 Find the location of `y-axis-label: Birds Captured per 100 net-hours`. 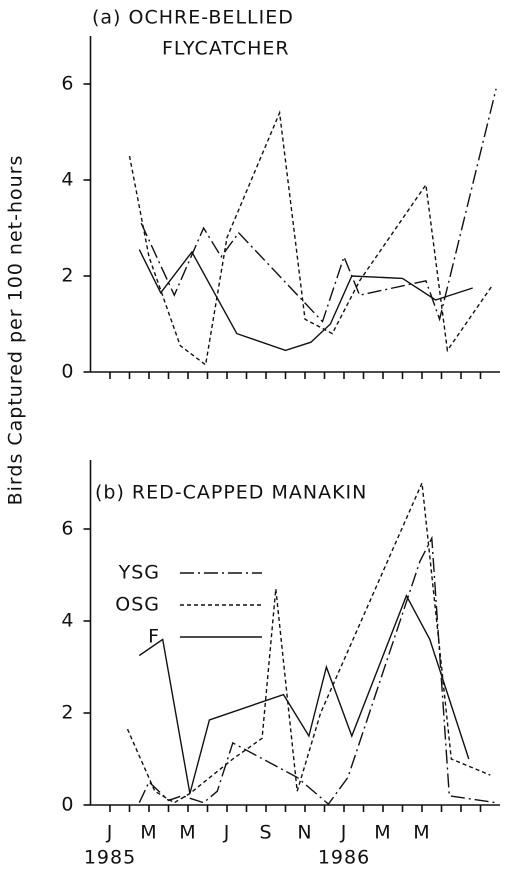

y-axis-label: Birds Captured per 100 net-hours is located at coordinates (16, 330).